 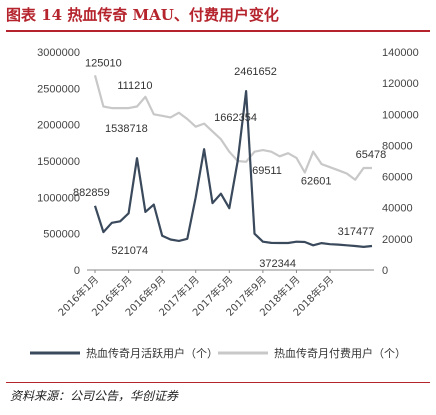 I want to click on y-right-tick-label: 80000, so click(x=397, y=146).